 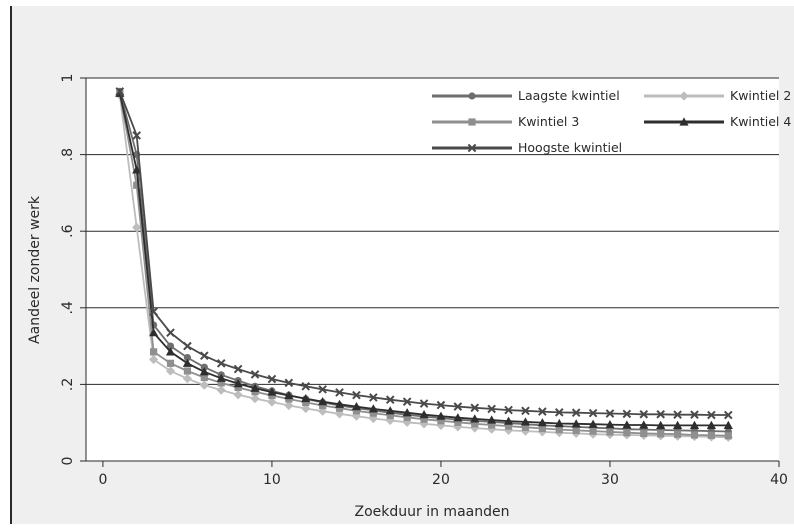 I want to click on y-tick-label: .4, so click(x=68, y=307).